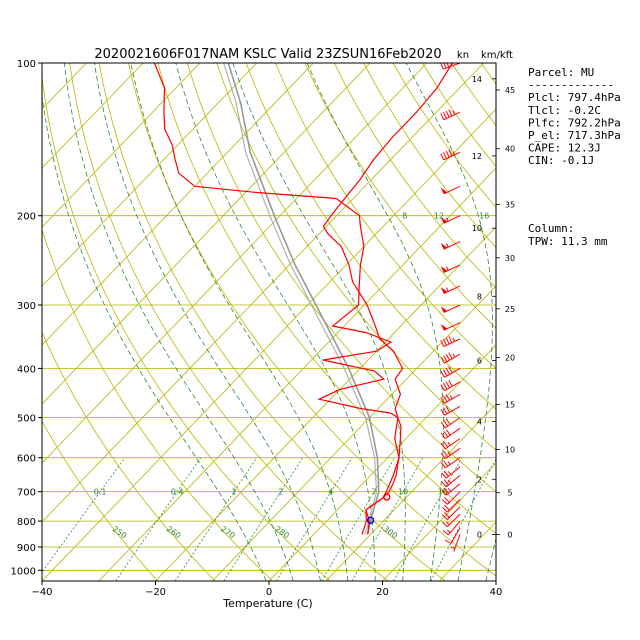 This screenshot has height=640, width=640. I want to click on kft-tick-label: 15, so click(510, 404).